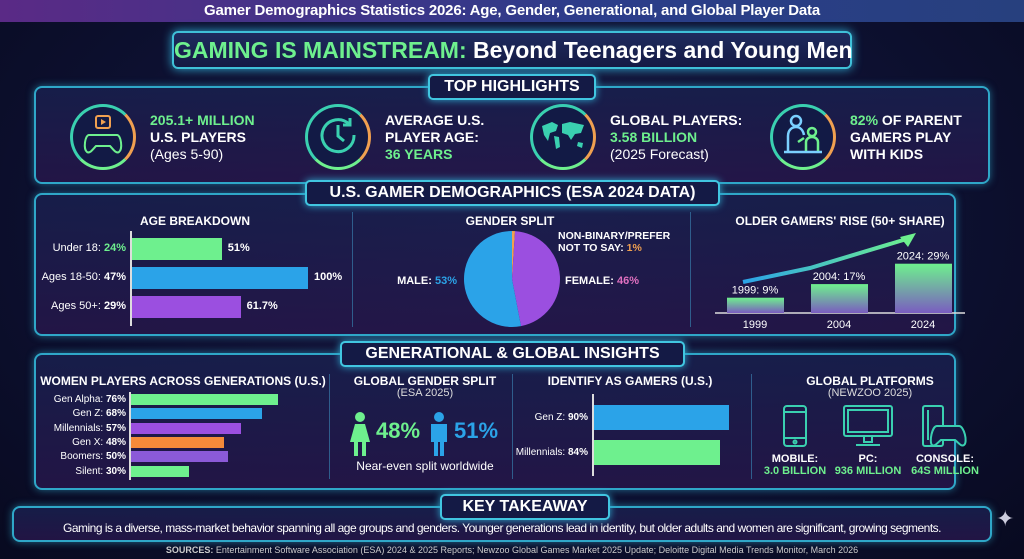 The height and width of the screenshot is (559, 1024). What do you see at coordinates (920, 120) in the screenshot?
I see `highlight-line-1b: OF PARENT` at bounding box center [920, 120].